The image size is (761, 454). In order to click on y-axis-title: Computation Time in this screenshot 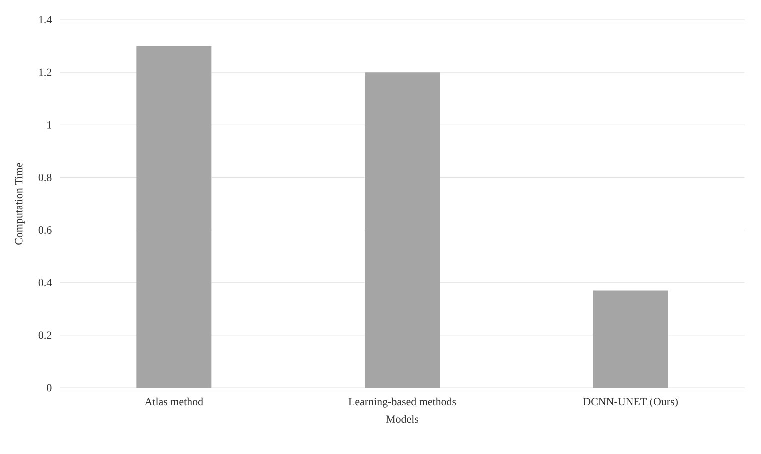, I will do `click(20, 204)`.